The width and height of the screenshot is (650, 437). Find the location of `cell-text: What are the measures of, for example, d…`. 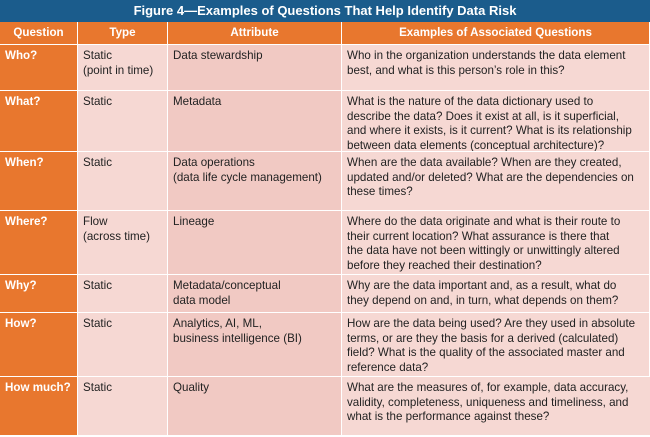

cell-text: What are the measures of, for example, d… is located at coordinates (488, 387).